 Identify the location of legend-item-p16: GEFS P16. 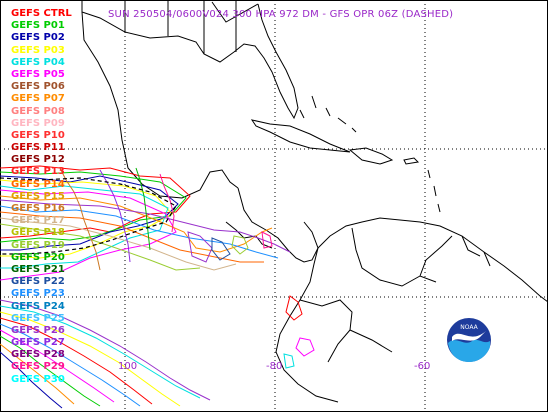
(38, 208).